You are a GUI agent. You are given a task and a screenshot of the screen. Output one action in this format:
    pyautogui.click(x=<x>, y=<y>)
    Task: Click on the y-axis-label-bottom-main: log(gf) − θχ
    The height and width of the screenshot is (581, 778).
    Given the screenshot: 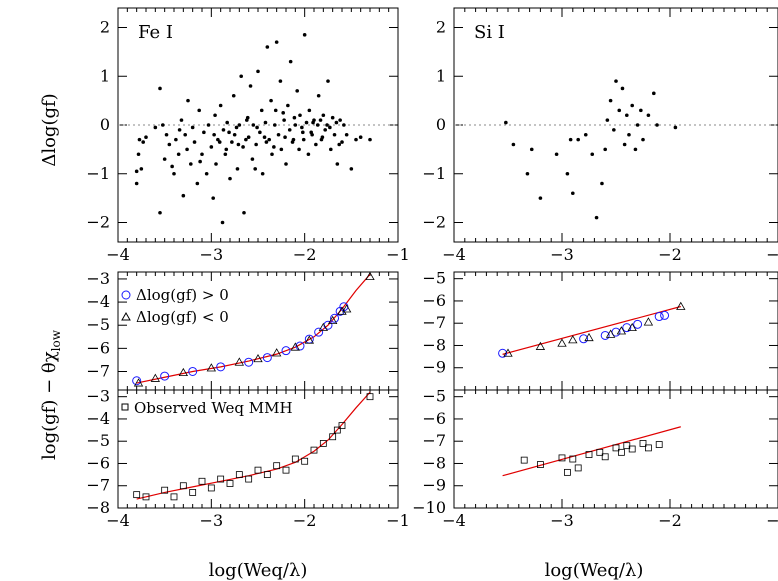 What is the action you would take?
    pyautogui.click(x=49, y=405)
    